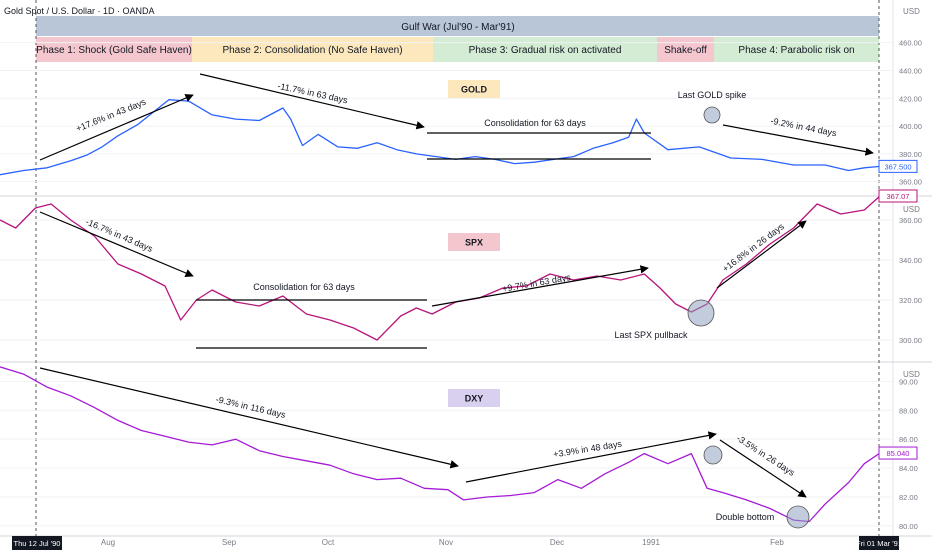 This screenshot has height=550, width=932. Describe the element at coordinates (313, 93) in the screenshot. I see `annotation-label: -11.7% in 63 days` at that location.